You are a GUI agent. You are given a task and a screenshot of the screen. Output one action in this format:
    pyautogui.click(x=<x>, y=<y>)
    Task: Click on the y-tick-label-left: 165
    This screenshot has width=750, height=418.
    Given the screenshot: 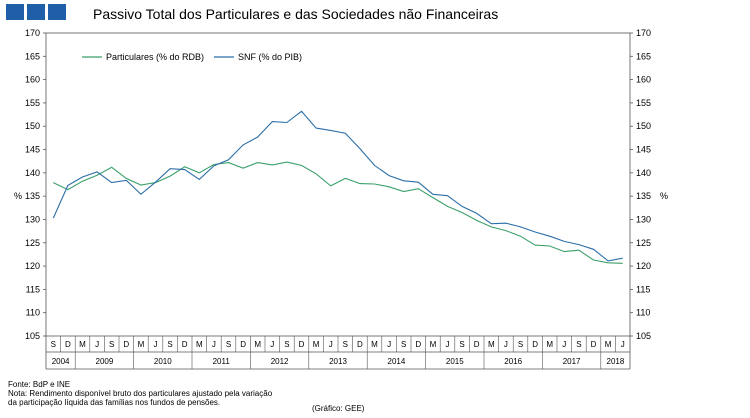 What is the action you would take?
    pyautogui.click(x=32, y=56)
    